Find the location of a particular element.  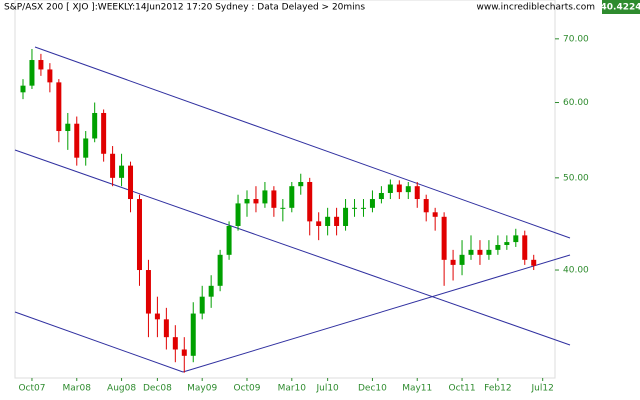

x-tick-label: May11 is located at coordinates (417, 389).